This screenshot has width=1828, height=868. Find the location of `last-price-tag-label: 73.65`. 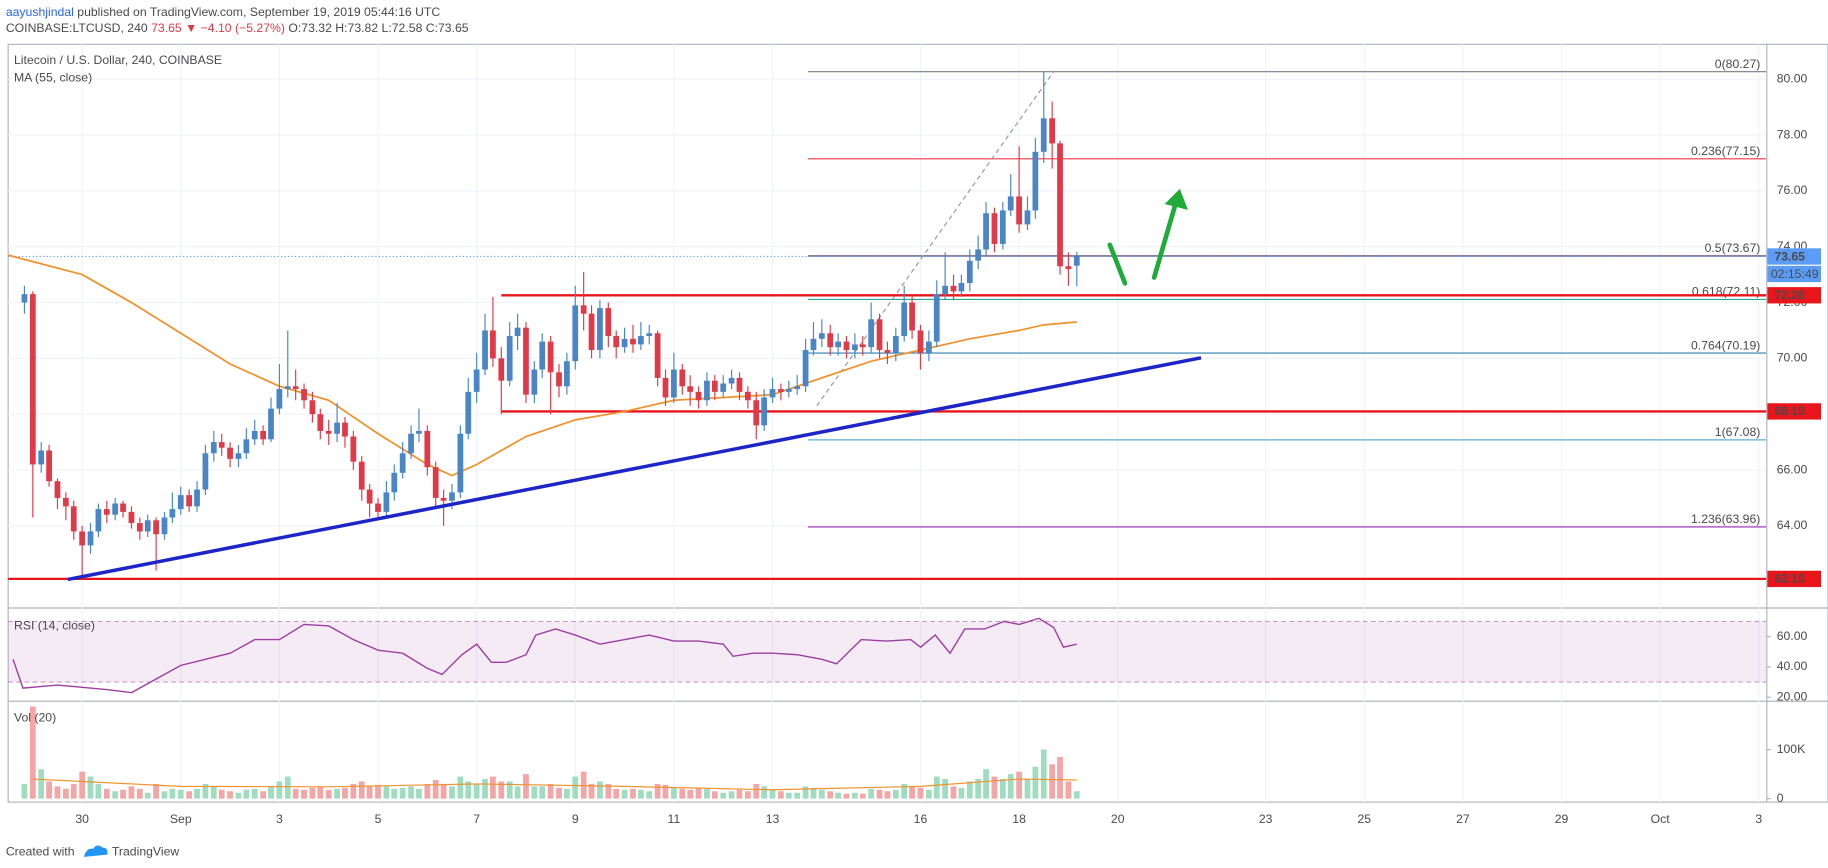

last-price-tag-label: 73.65 is located at coordinates (1789, 256).